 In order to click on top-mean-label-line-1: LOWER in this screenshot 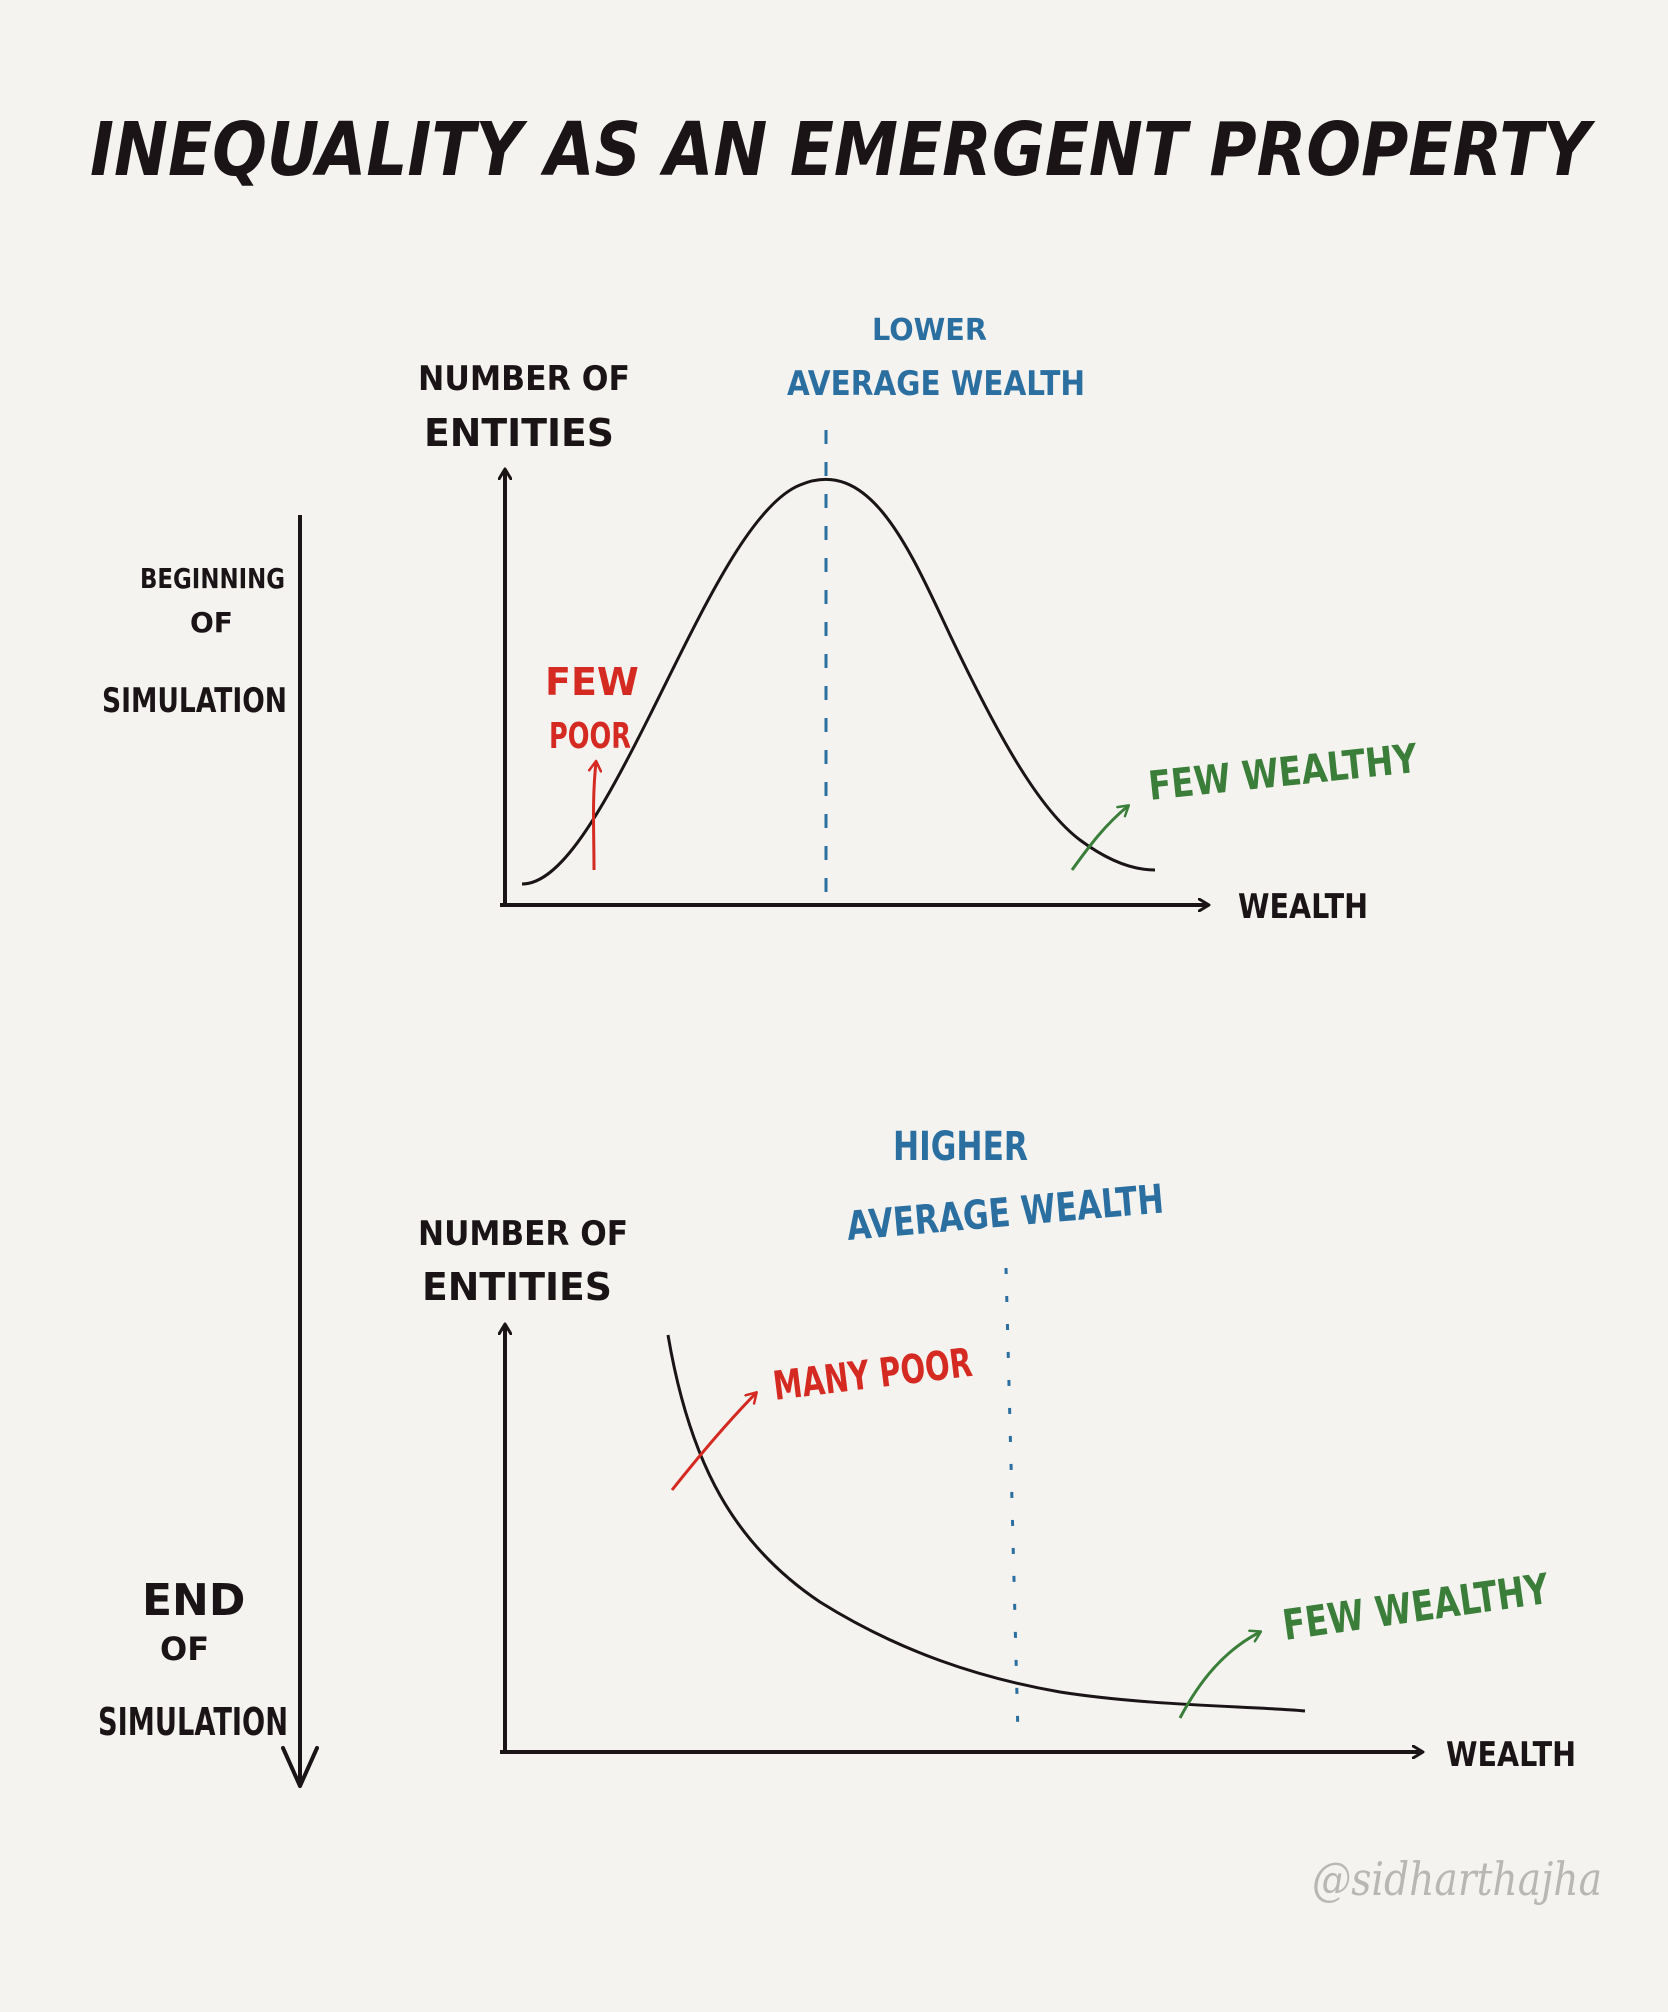, I will do `click(929, 330)`.